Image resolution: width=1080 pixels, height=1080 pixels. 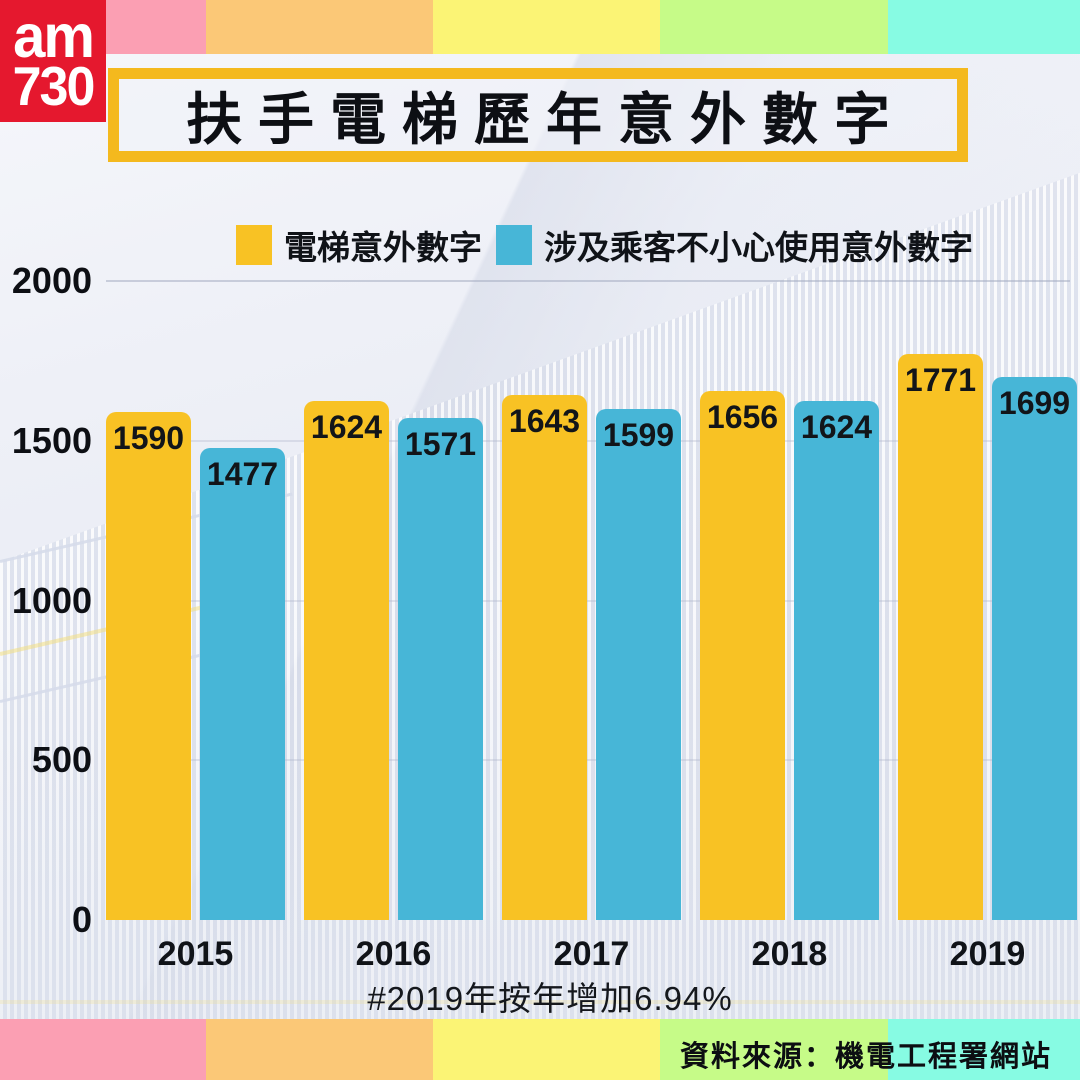 What do you see at coordinates (789, 954) in the screenshot?
I see `x-axis-label: 2018` at bounding box center [789, 954].